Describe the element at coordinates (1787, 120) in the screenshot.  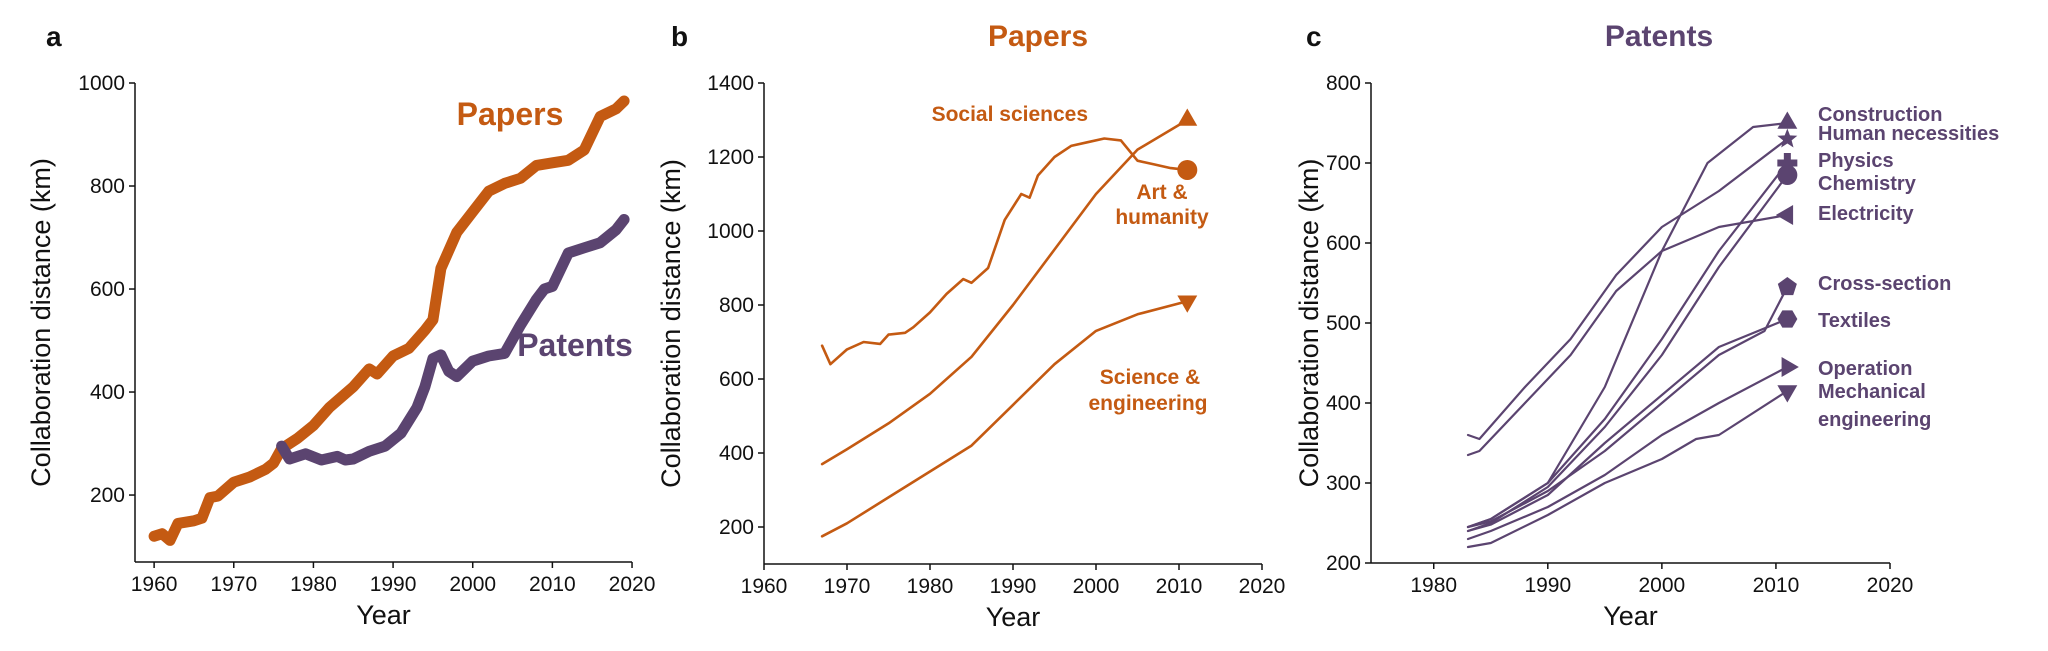
I see `series-marker-construction` at that location.